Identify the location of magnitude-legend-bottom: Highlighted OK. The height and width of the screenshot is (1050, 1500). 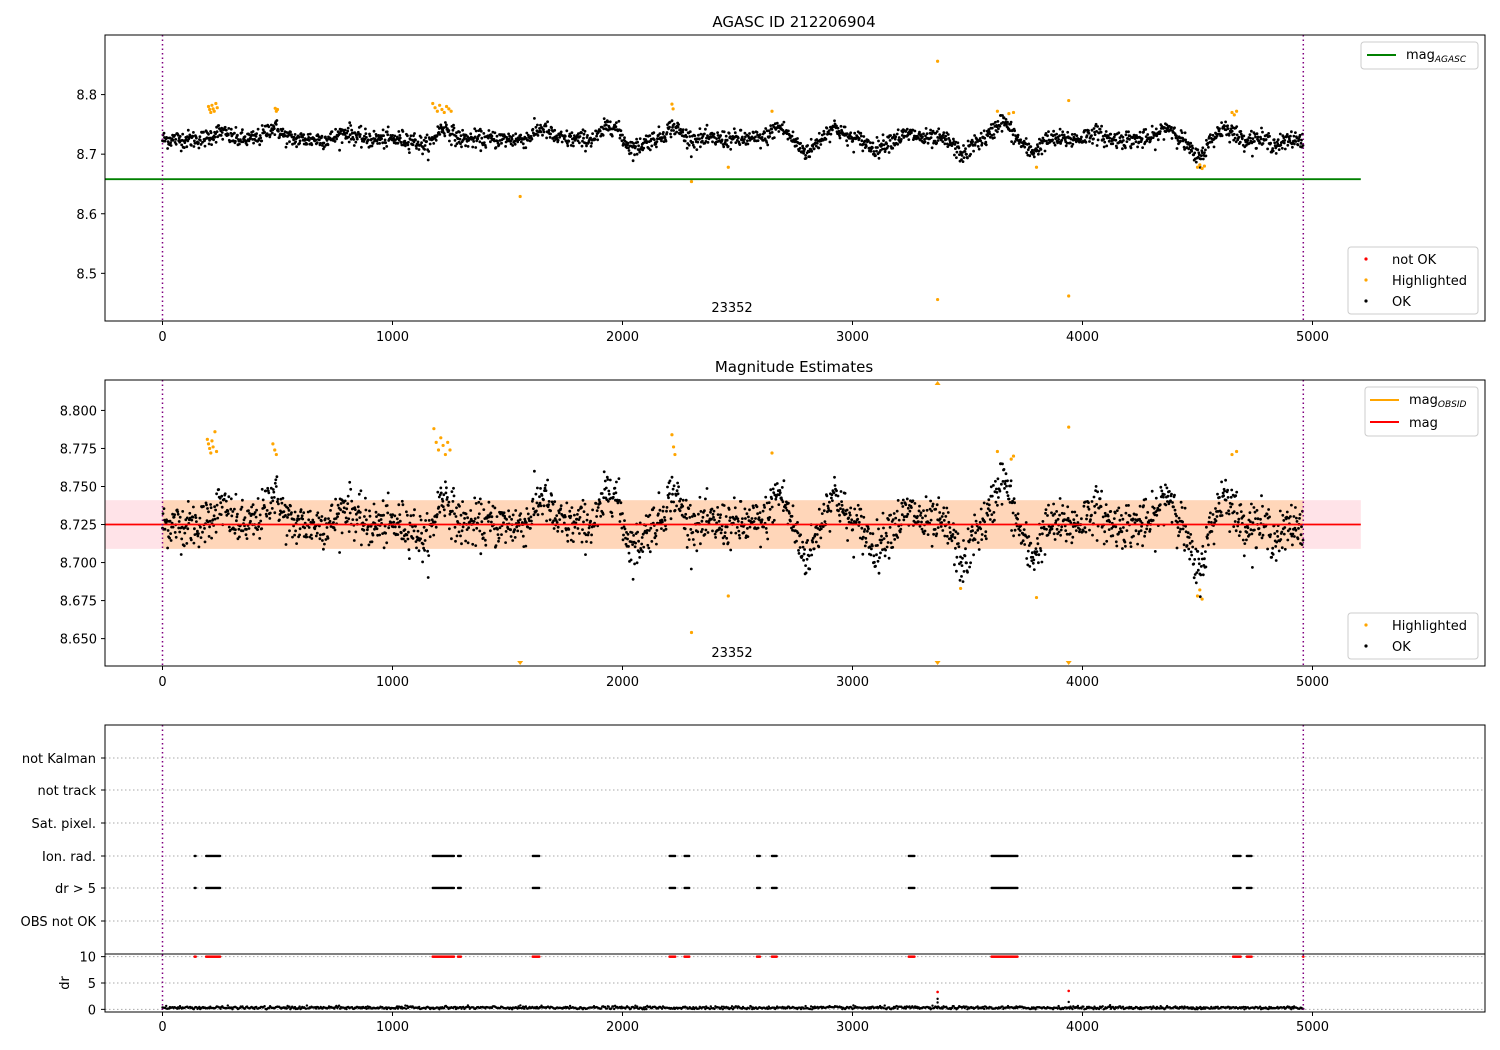
(1413, 636).